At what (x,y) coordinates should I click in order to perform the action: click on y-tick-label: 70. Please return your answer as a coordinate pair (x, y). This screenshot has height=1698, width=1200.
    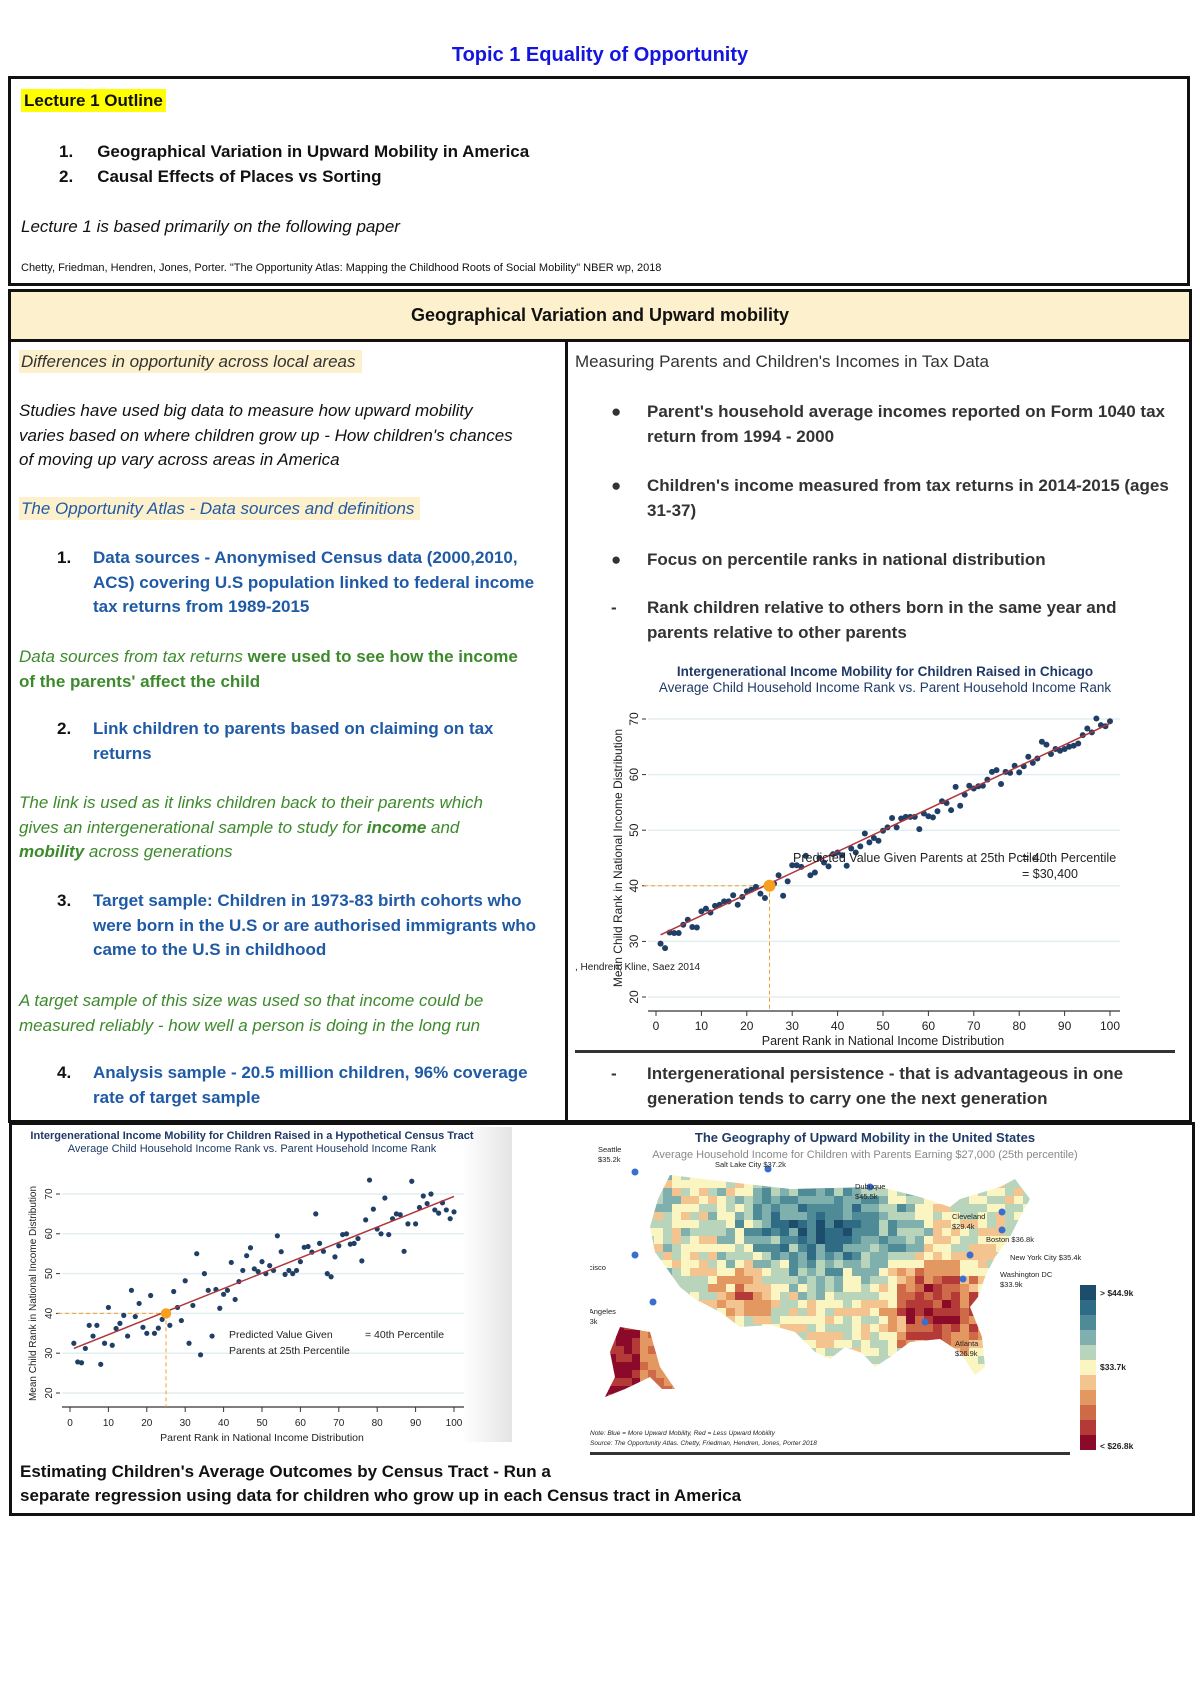
    Looking at the image, I should click on (634, 719).